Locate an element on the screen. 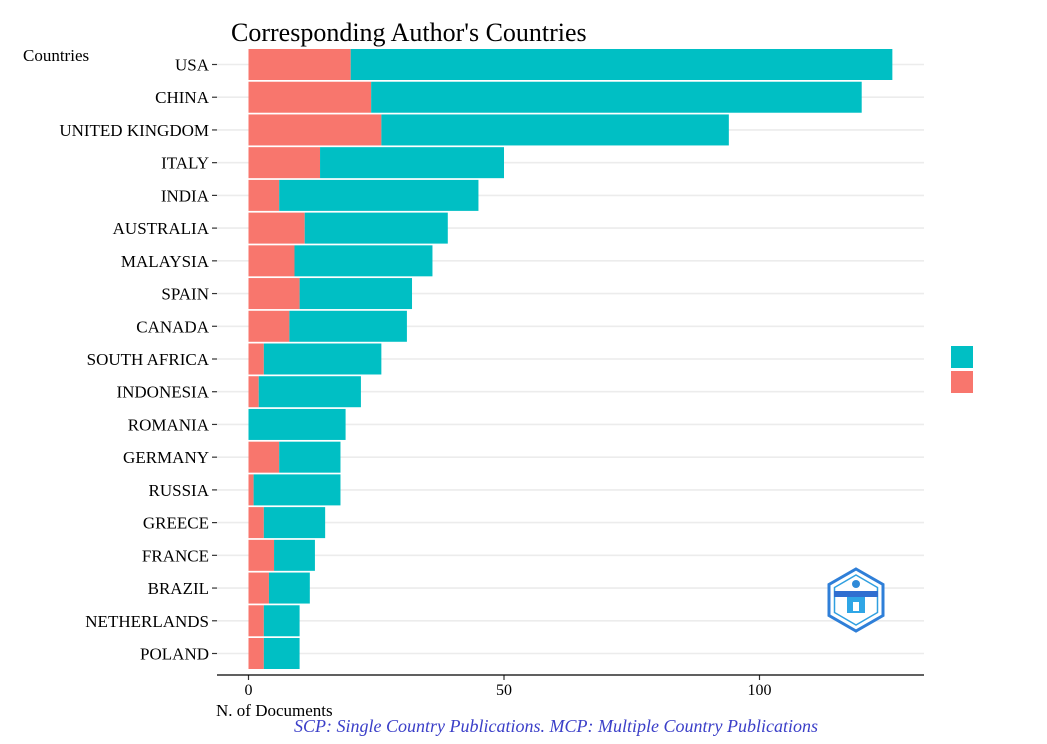  bar-scp-france is located at coordinates (294, 555).